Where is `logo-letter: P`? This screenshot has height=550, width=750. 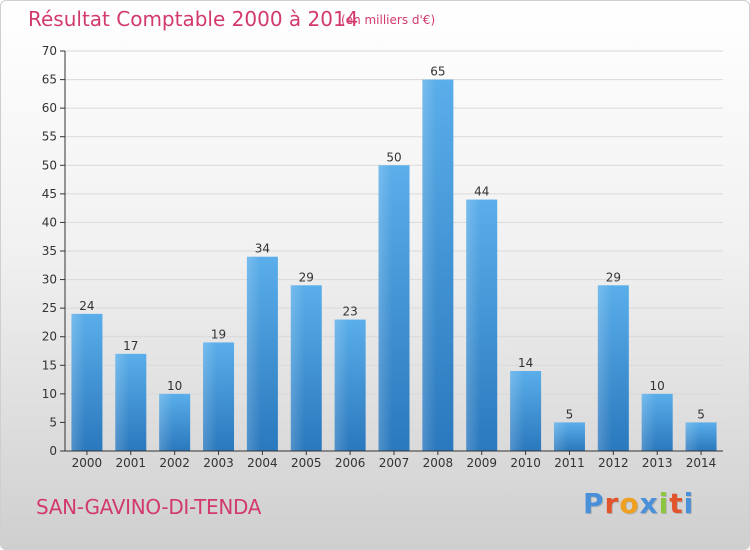
logo-letter: P is located at coordinates (594, 503).